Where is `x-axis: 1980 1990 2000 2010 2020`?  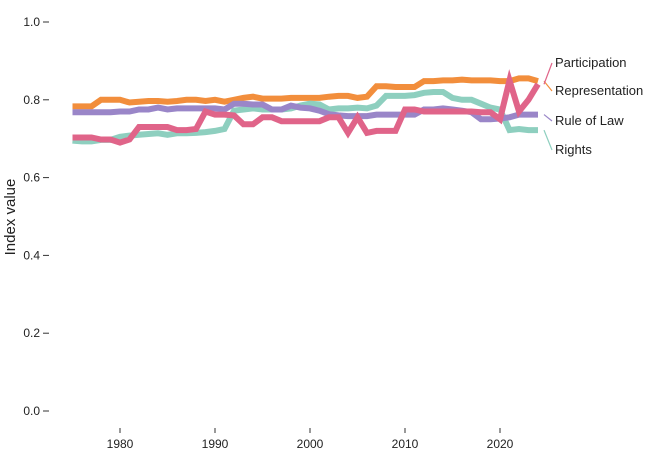
x-axis: 1980 1990 2000 2010 2020 is located at coordinates (310, 439).